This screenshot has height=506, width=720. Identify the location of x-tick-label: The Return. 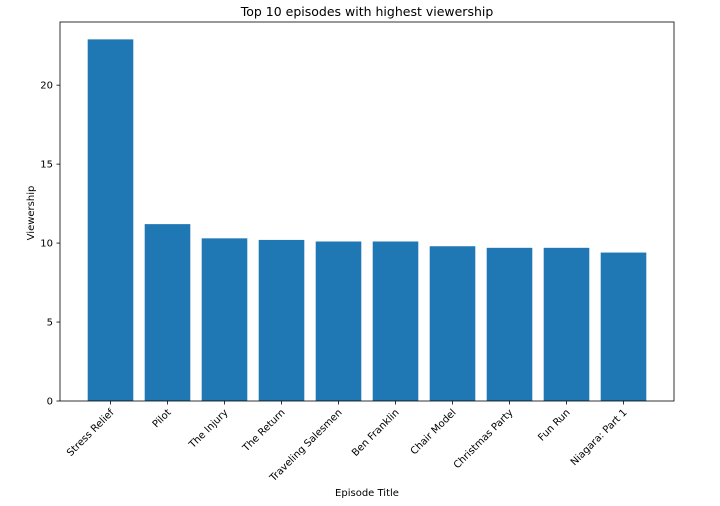
(263, 430).